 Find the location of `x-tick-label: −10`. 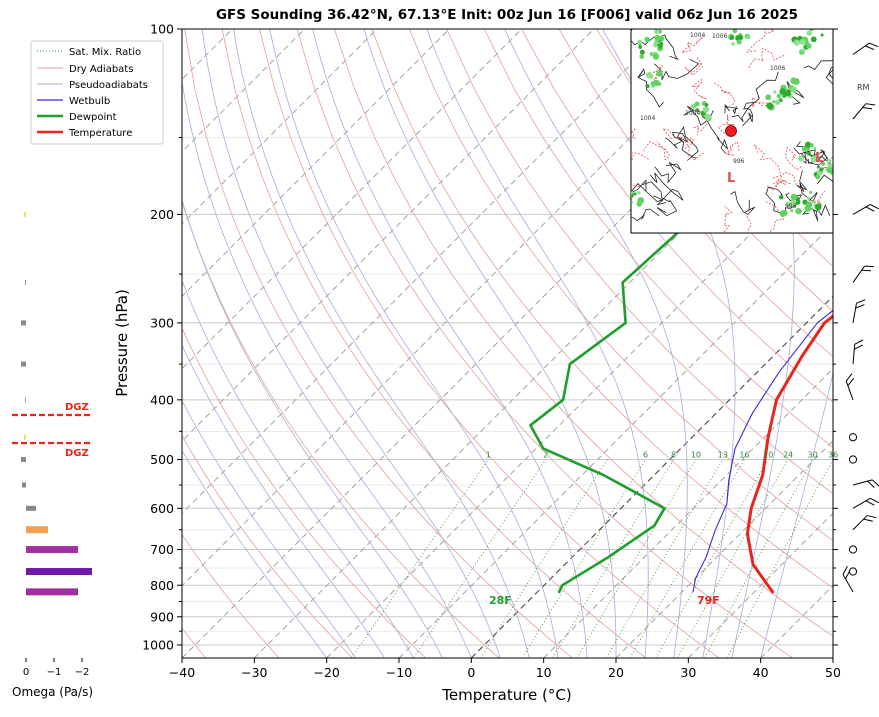

x-tick-label: −10 is located at coordinates (399, 672).